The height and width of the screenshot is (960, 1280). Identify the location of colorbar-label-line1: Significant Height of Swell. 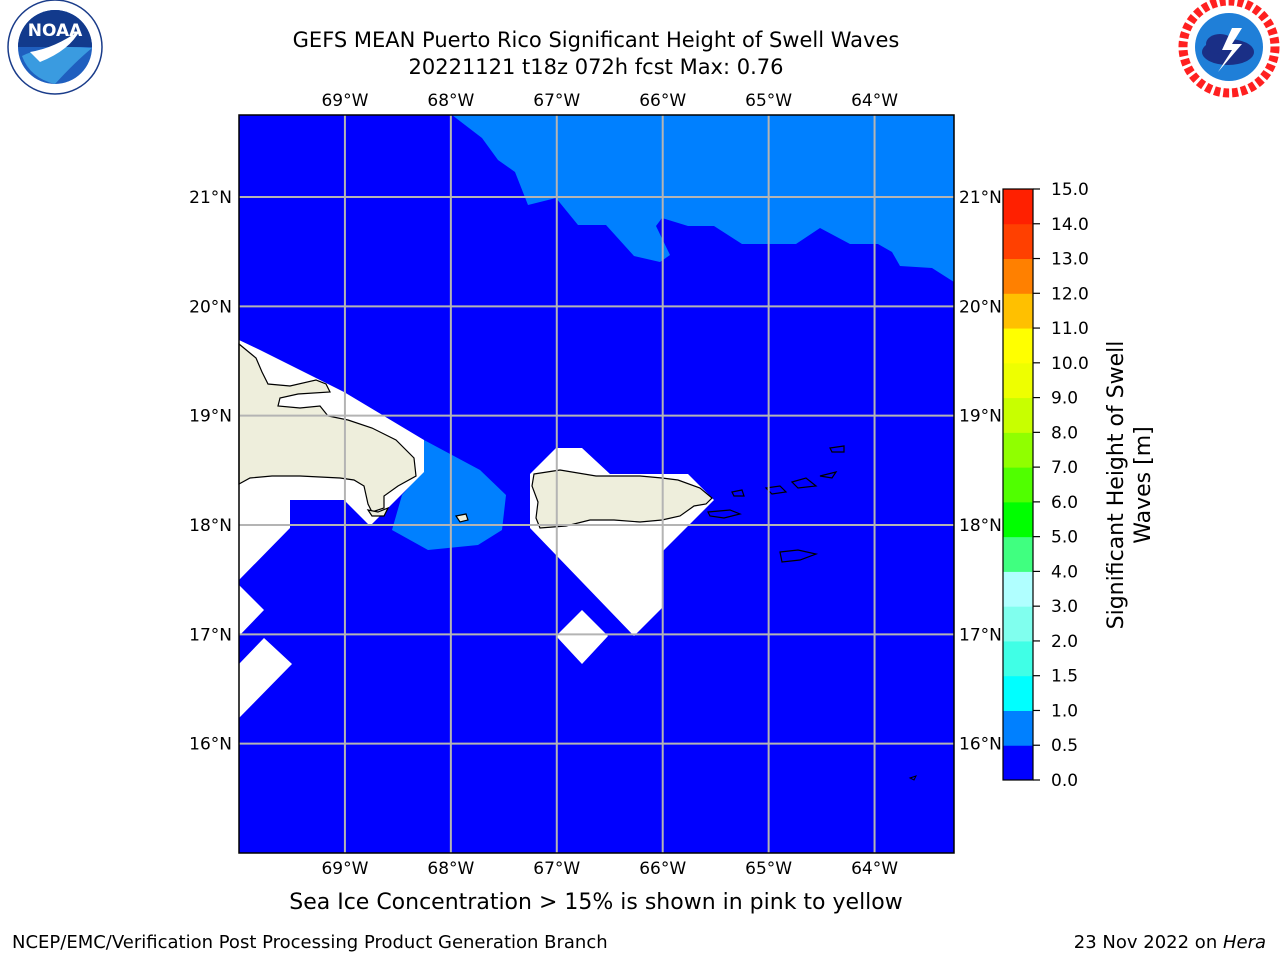
(1116, 485).